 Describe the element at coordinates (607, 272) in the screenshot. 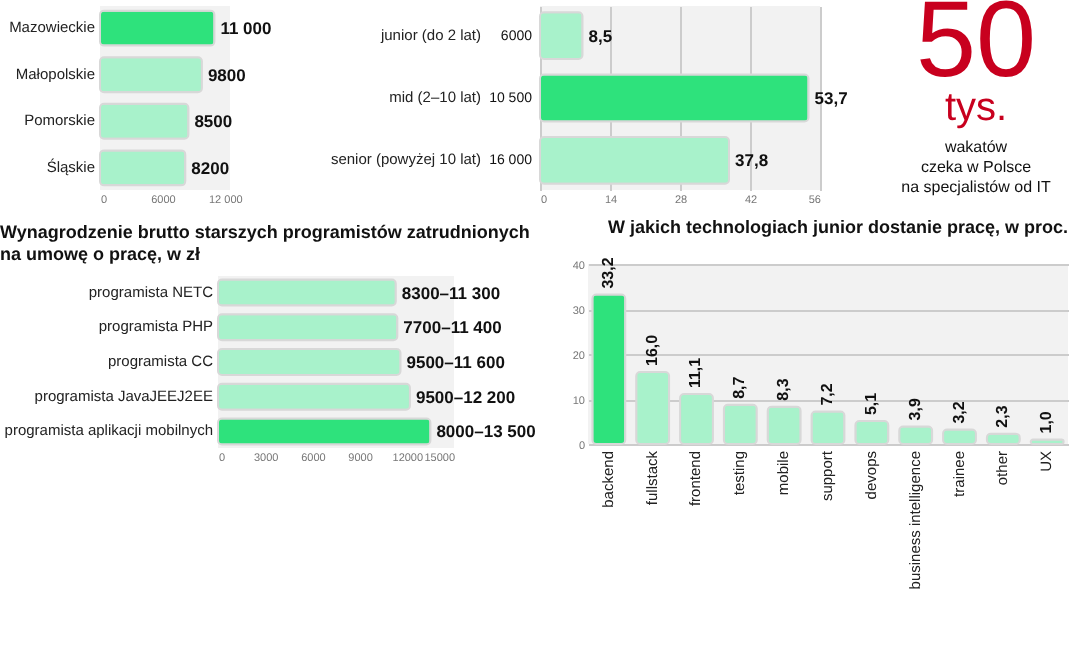

I see `data-label: 33,2` at that location.